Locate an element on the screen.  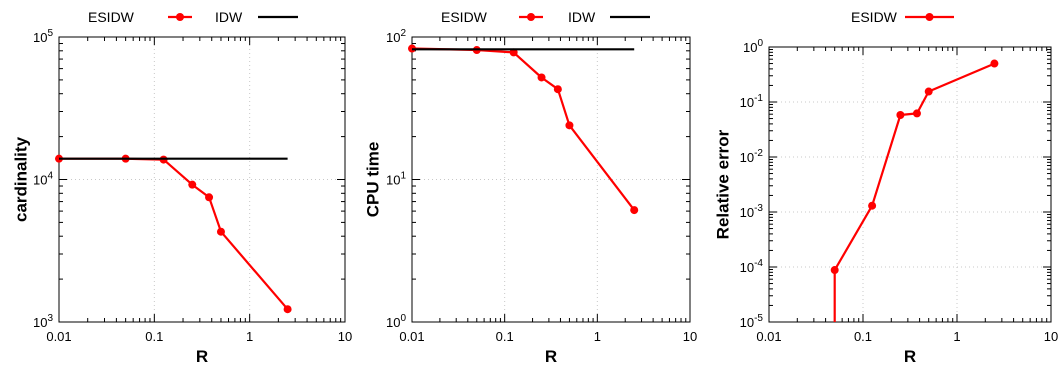
y-tick-label: 10⁻² is located at coordinates (752, 156).